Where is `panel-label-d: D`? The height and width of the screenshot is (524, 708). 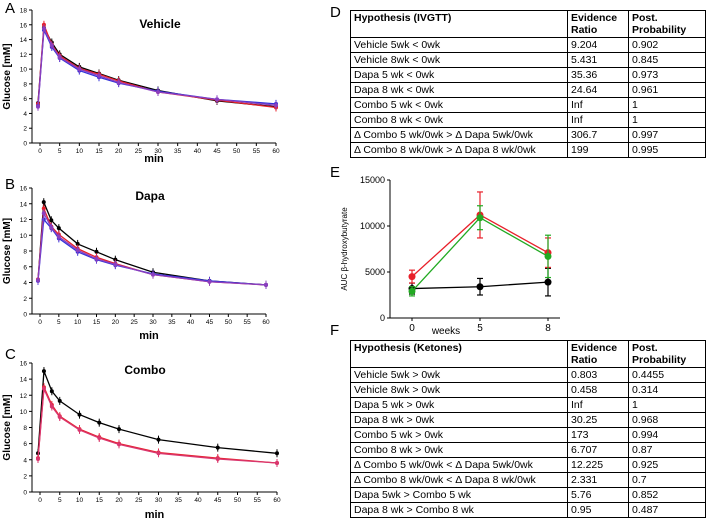
panel-label-d: D is located at coordinates (335, 12).